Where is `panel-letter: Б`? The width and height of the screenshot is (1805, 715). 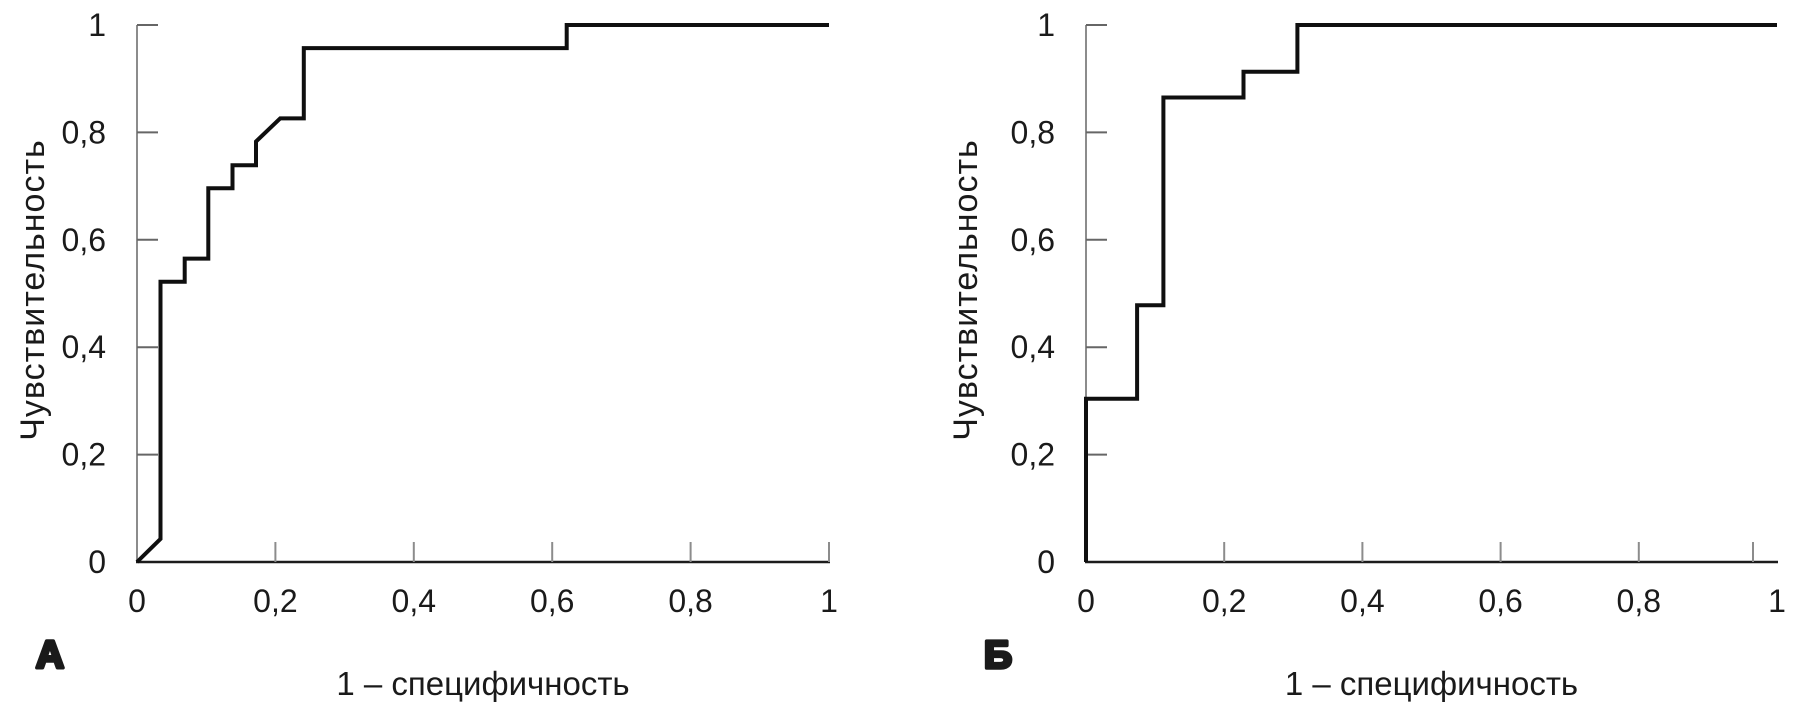 panel-letter: Б is located at coordinates (998, 655).